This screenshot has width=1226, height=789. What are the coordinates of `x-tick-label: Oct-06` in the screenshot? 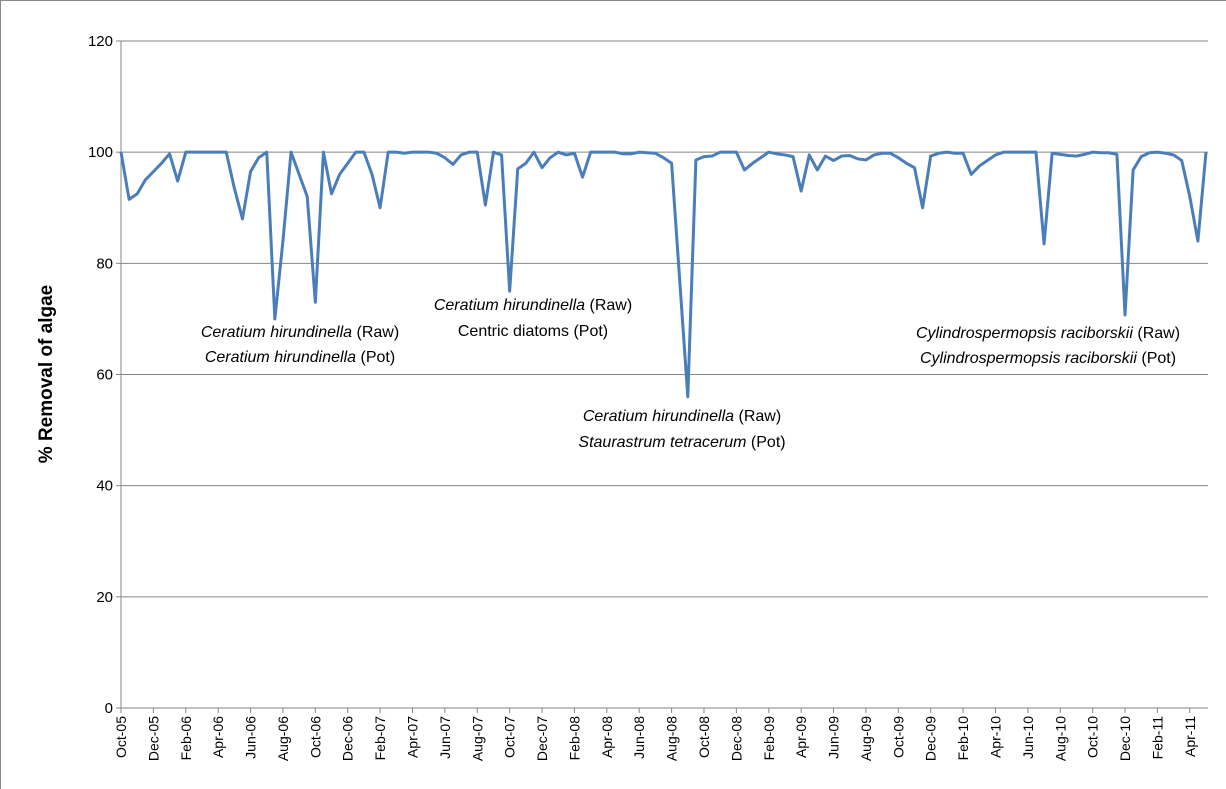 It's located at (315, 737).